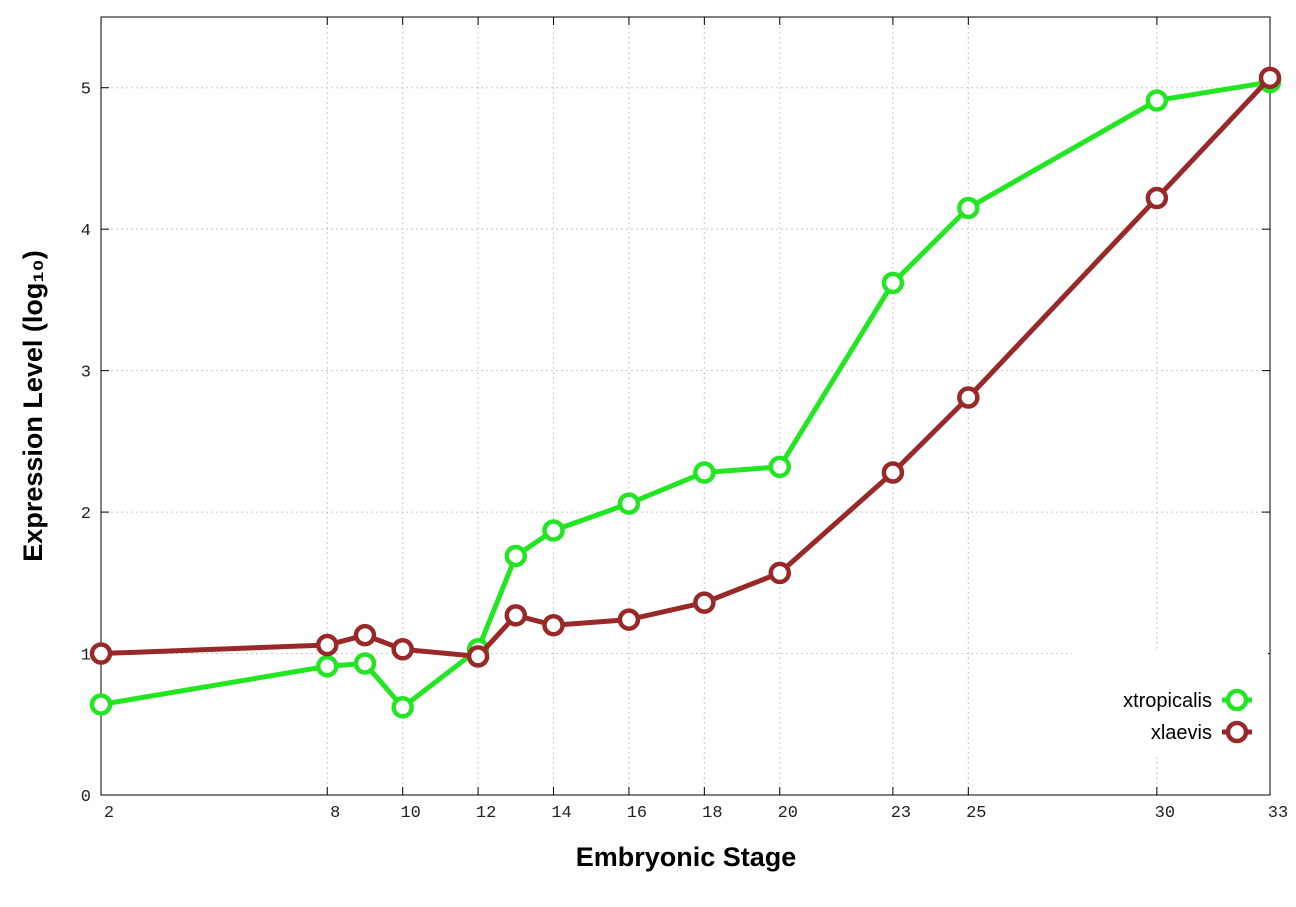 Image resolution: width=1296 pixels, height=907 pixels. Describe the element at coordinates (712, 813) in the screenshot. I see `x-tick-label: 18` at that location.